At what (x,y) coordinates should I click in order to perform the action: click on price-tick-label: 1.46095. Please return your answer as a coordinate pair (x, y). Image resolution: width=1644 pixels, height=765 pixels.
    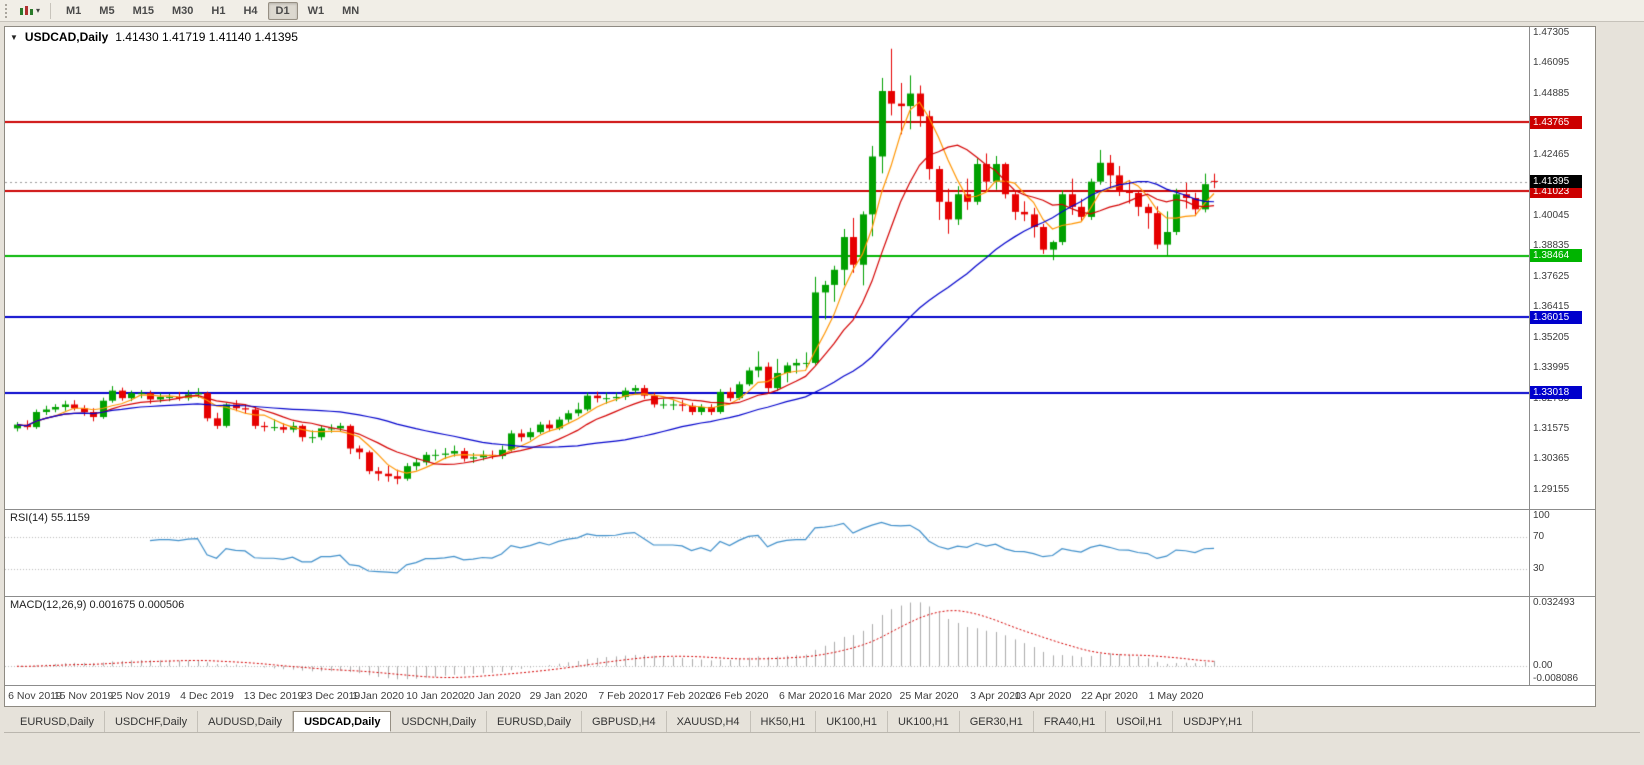
    Looking at the image, I should click on (1551, 62).